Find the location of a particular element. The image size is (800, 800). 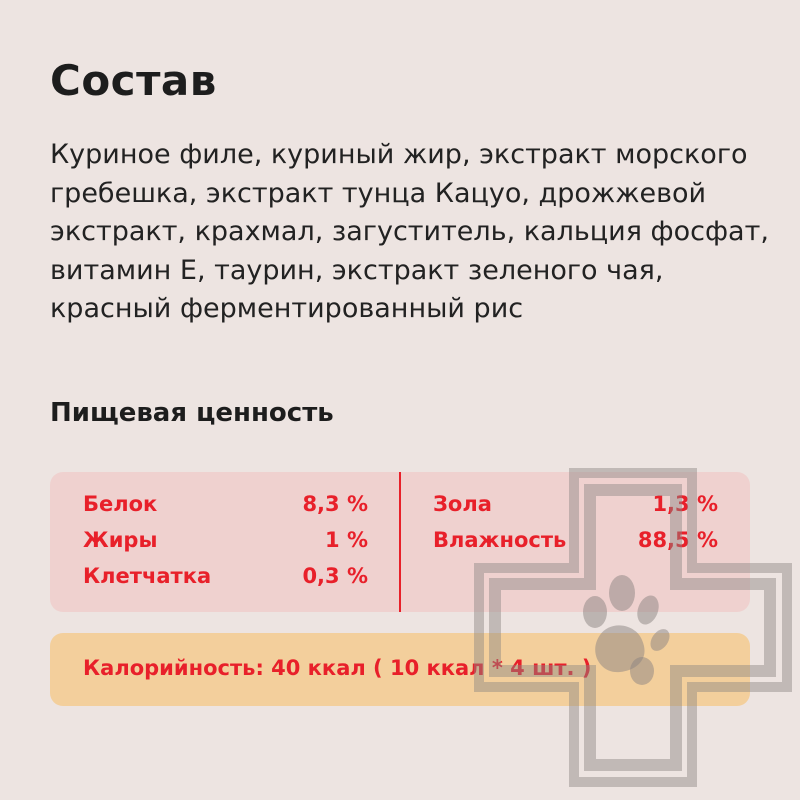

nutrient-value: 1,3 % is located at coordinates (685, 504).